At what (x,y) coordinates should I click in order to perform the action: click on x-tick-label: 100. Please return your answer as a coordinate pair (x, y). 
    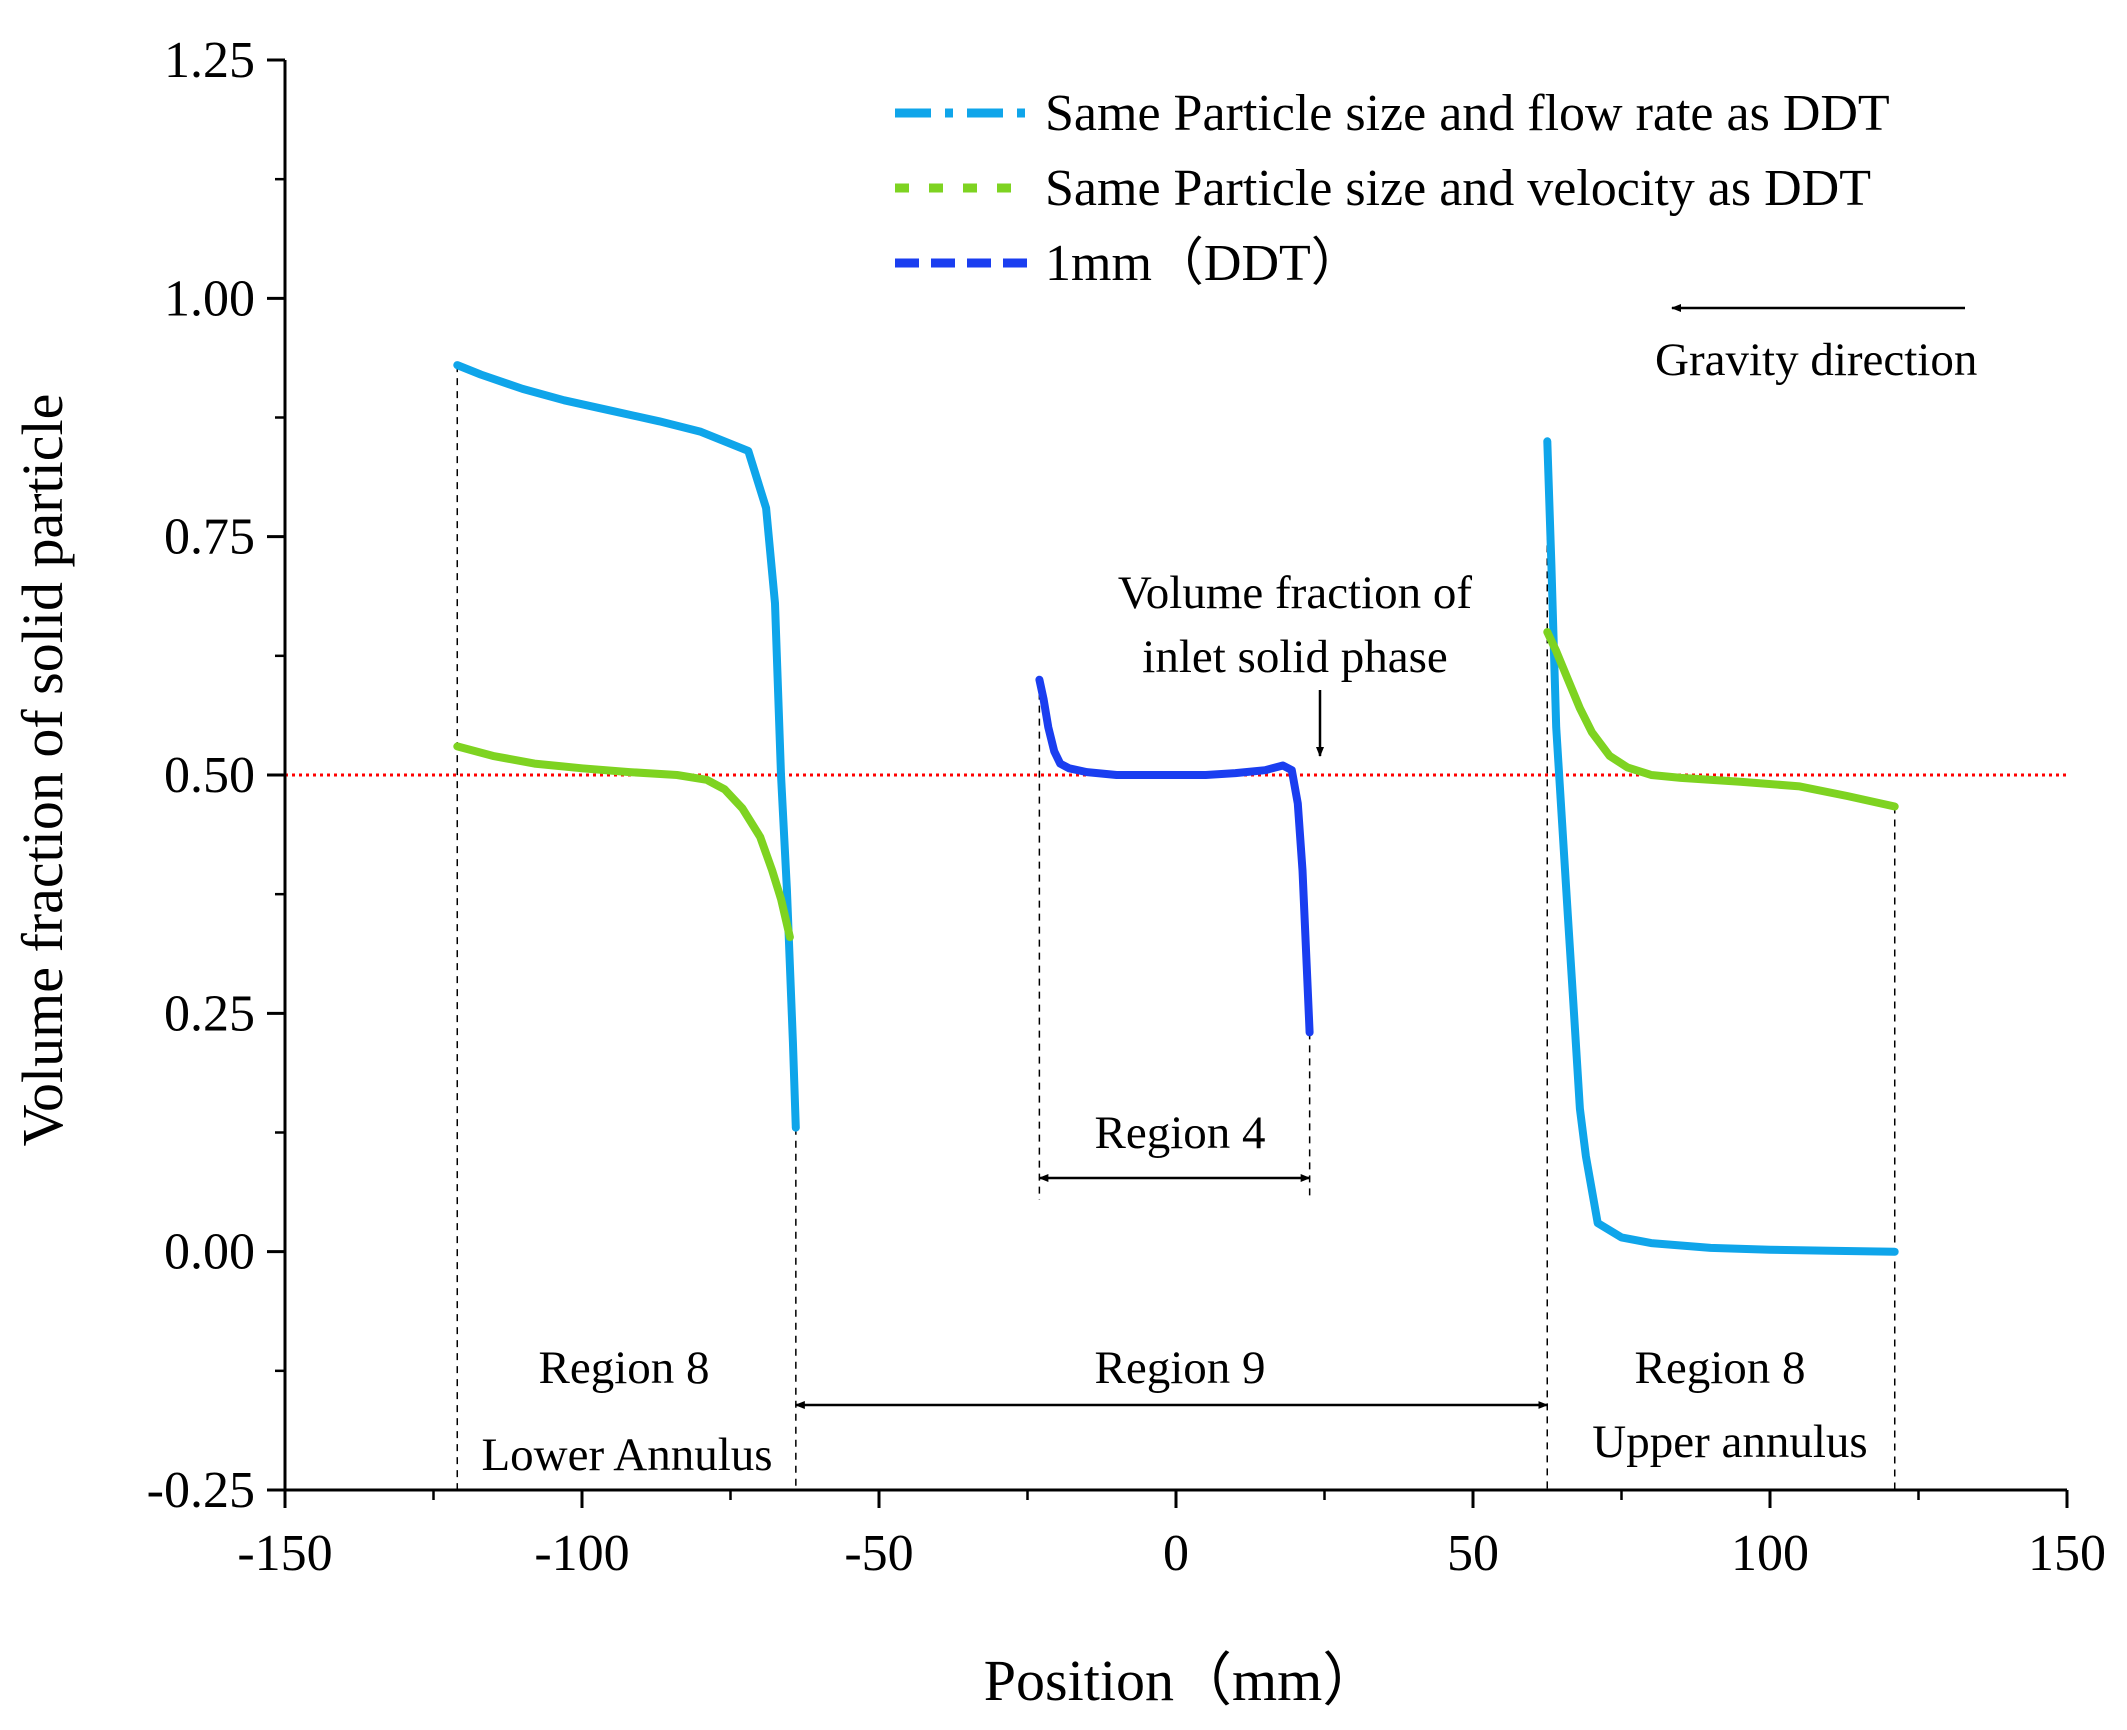
    Looking at the image, I should click on (1770, 1553).